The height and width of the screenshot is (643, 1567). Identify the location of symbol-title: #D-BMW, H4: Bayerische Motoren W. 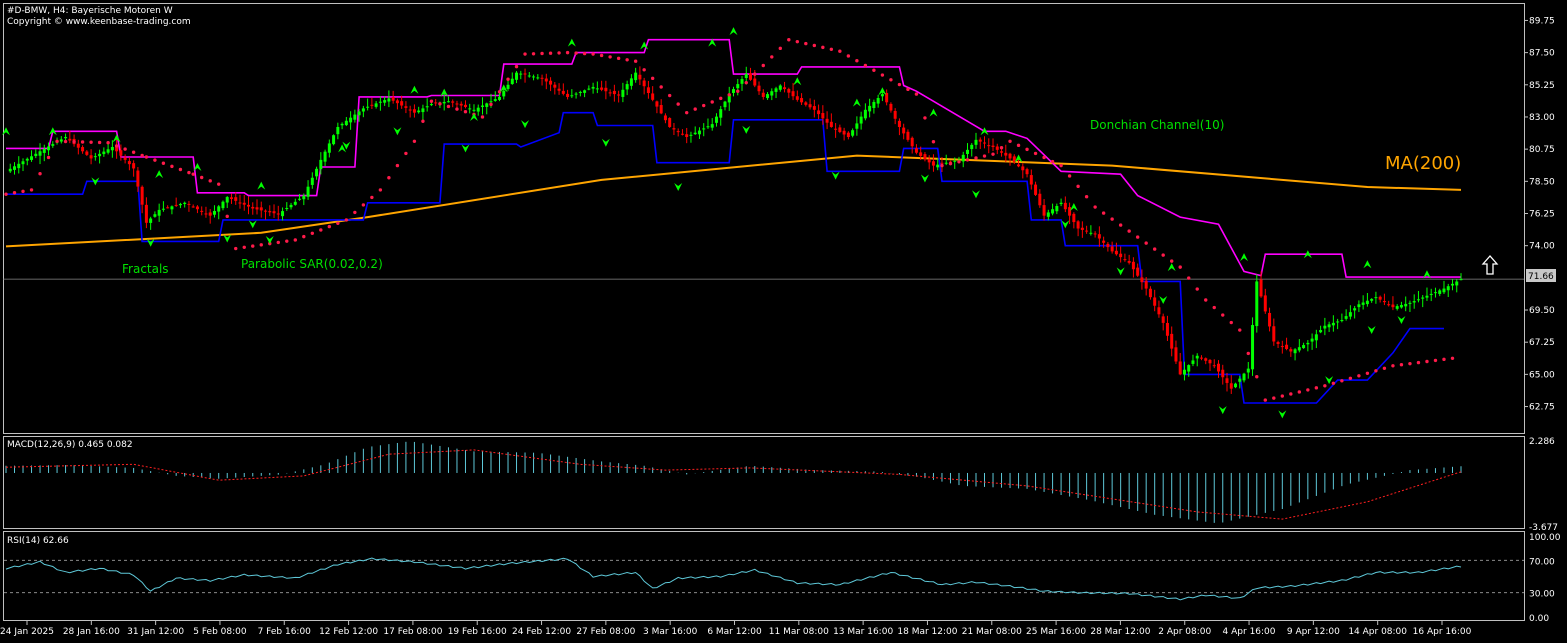
(90, 11).